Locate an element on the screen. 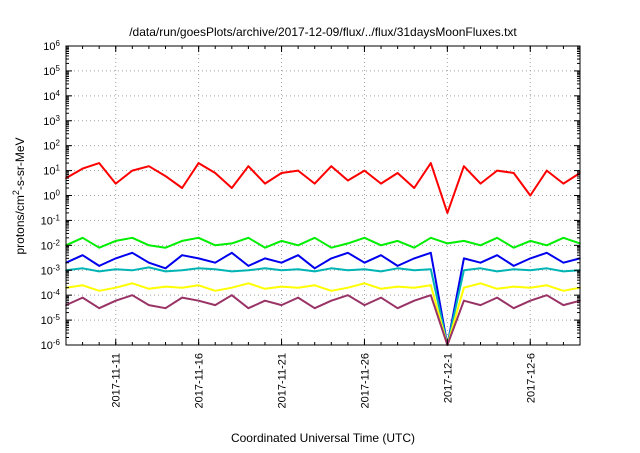  y-tick-label: 10¹ is located at coordinates (51, 170).